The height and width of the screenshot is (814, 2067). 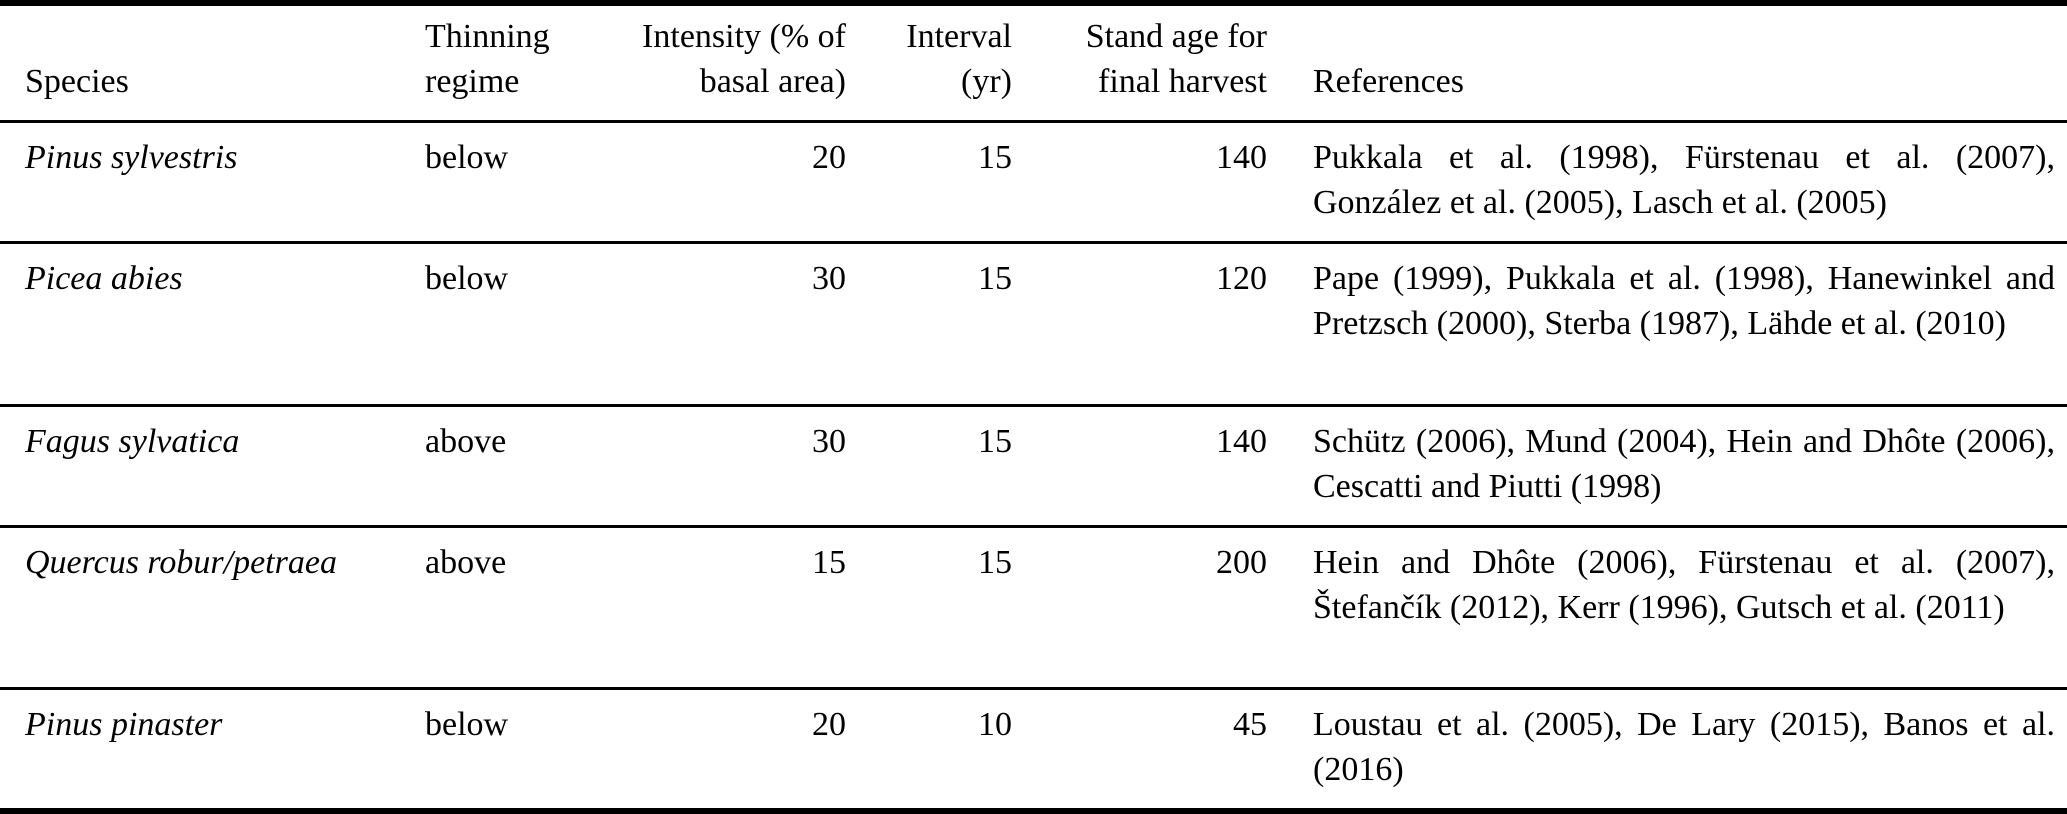 What do you see at coordinates (723, 607) in the screenshot?
I see `intensity-cell: 15` at bounding box center [723, 607].